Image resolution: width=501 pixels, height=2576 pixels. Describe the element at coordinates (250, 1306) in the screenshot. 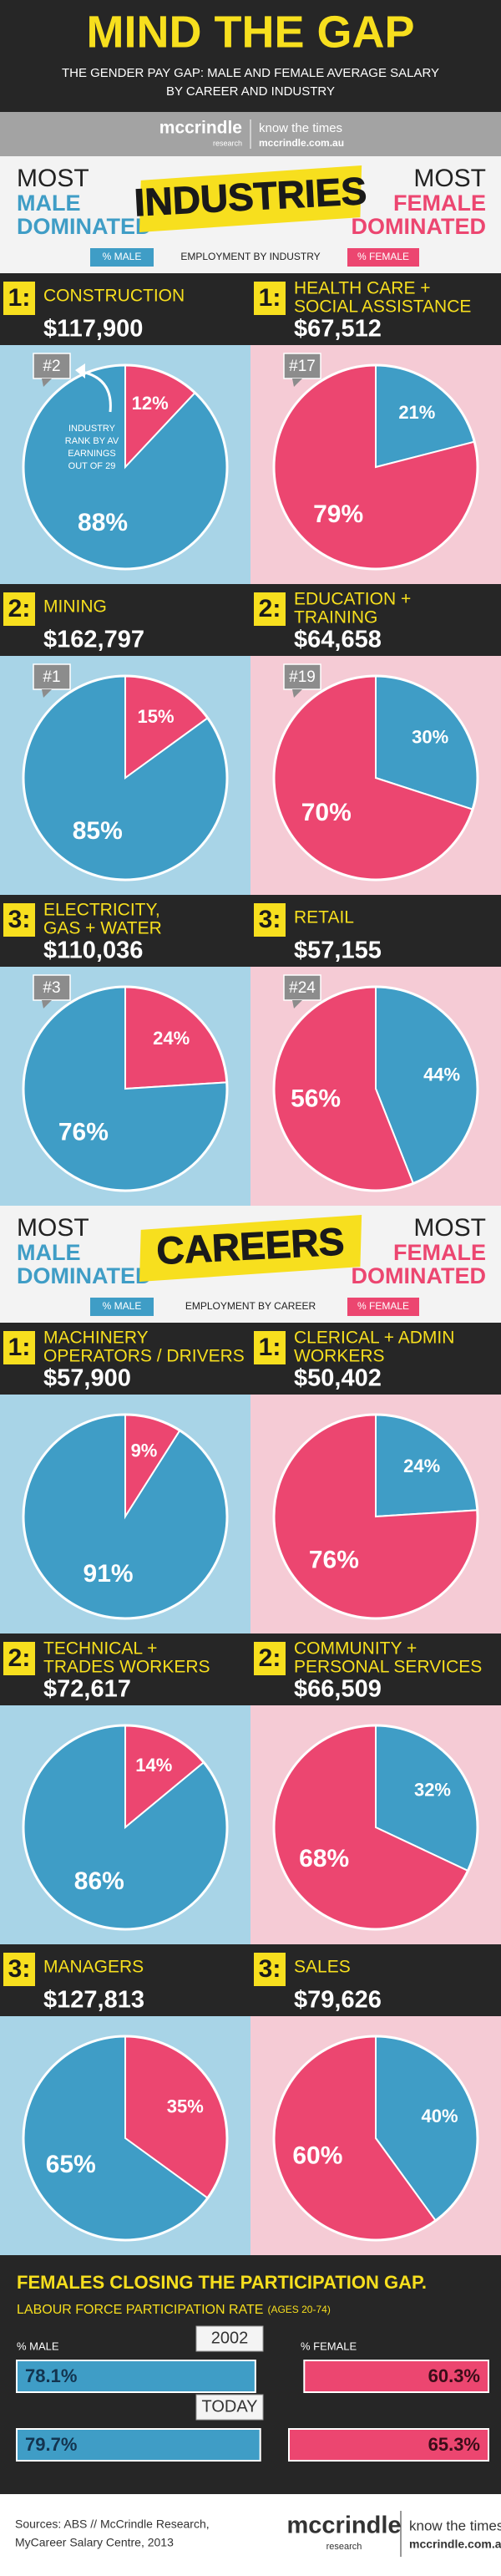

I see `legend-title: EMPLOYMENT BY CAREER` at that location.